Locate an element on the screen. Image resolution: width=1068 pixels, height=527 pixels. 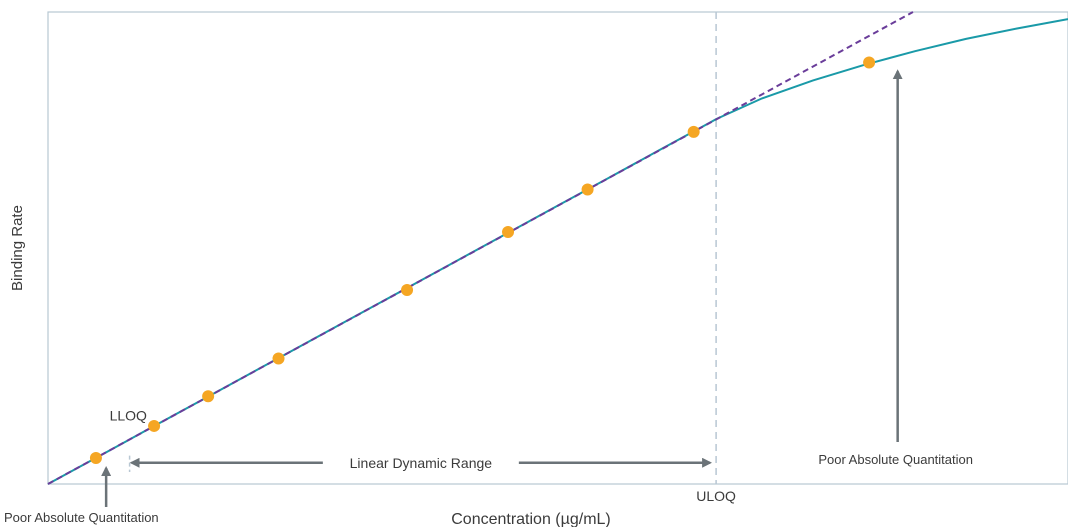
high-quantitation-label: Poor Absolute Quantitation is located at coordinates (895, 459).